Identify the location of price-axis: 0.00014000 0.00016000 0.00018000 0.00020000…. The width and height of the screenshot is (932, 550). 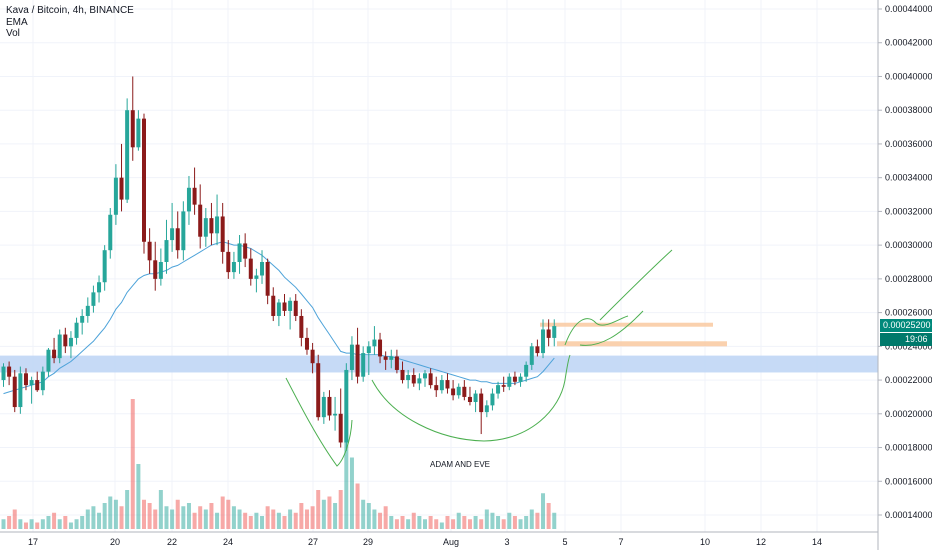
(905, 262).